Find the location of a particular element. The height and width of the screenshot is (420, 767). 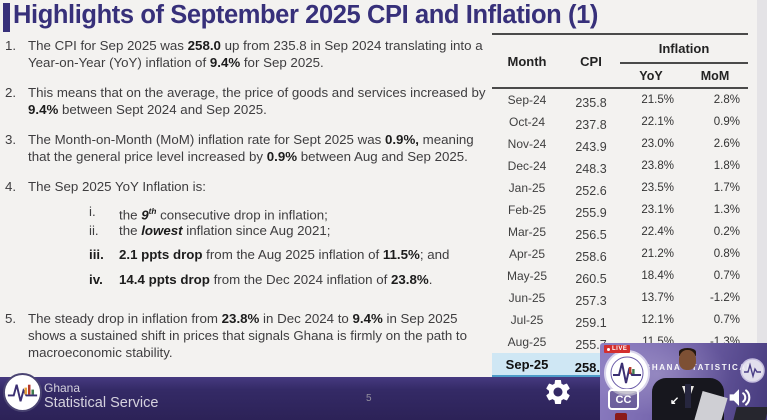

cell-cpi: 259.1 is located at coordinates (591, 323).